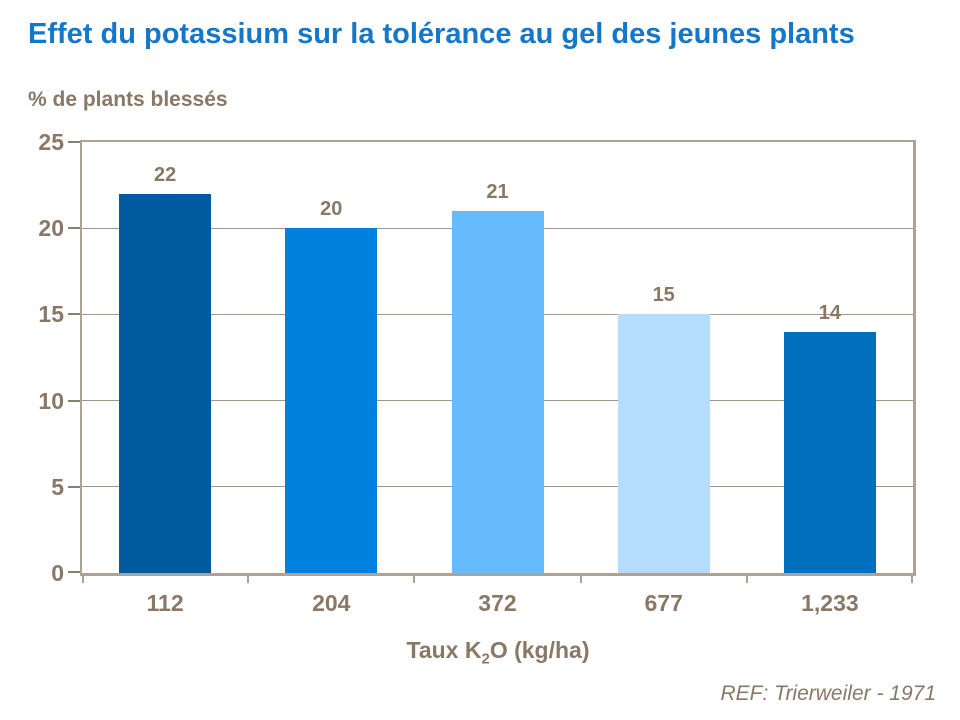 This screenshot has width=960, height=720. What do you see at coordinates (663, 295) in the screenshot?
I see `bar-value-label: 15` at bounding box center [663, 295].